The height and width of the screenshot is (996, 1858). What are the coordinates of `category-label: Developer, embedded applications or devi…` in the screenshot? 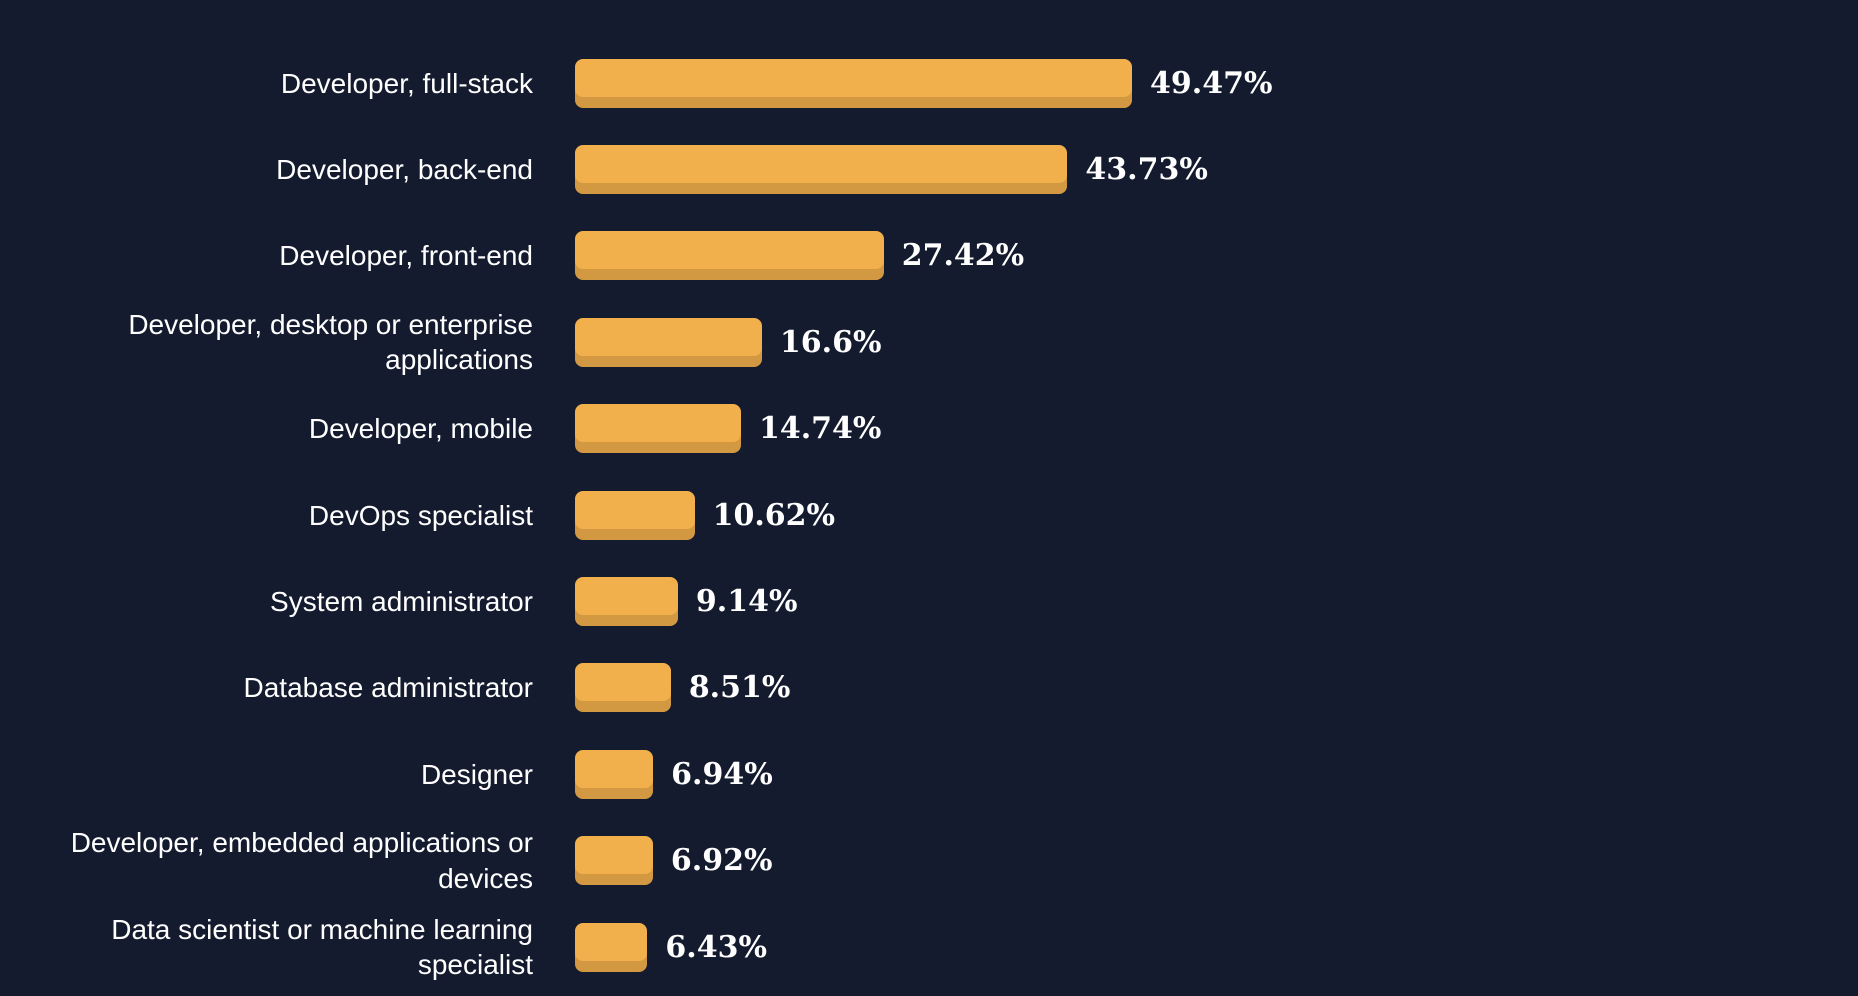 It's located at (301, 860).